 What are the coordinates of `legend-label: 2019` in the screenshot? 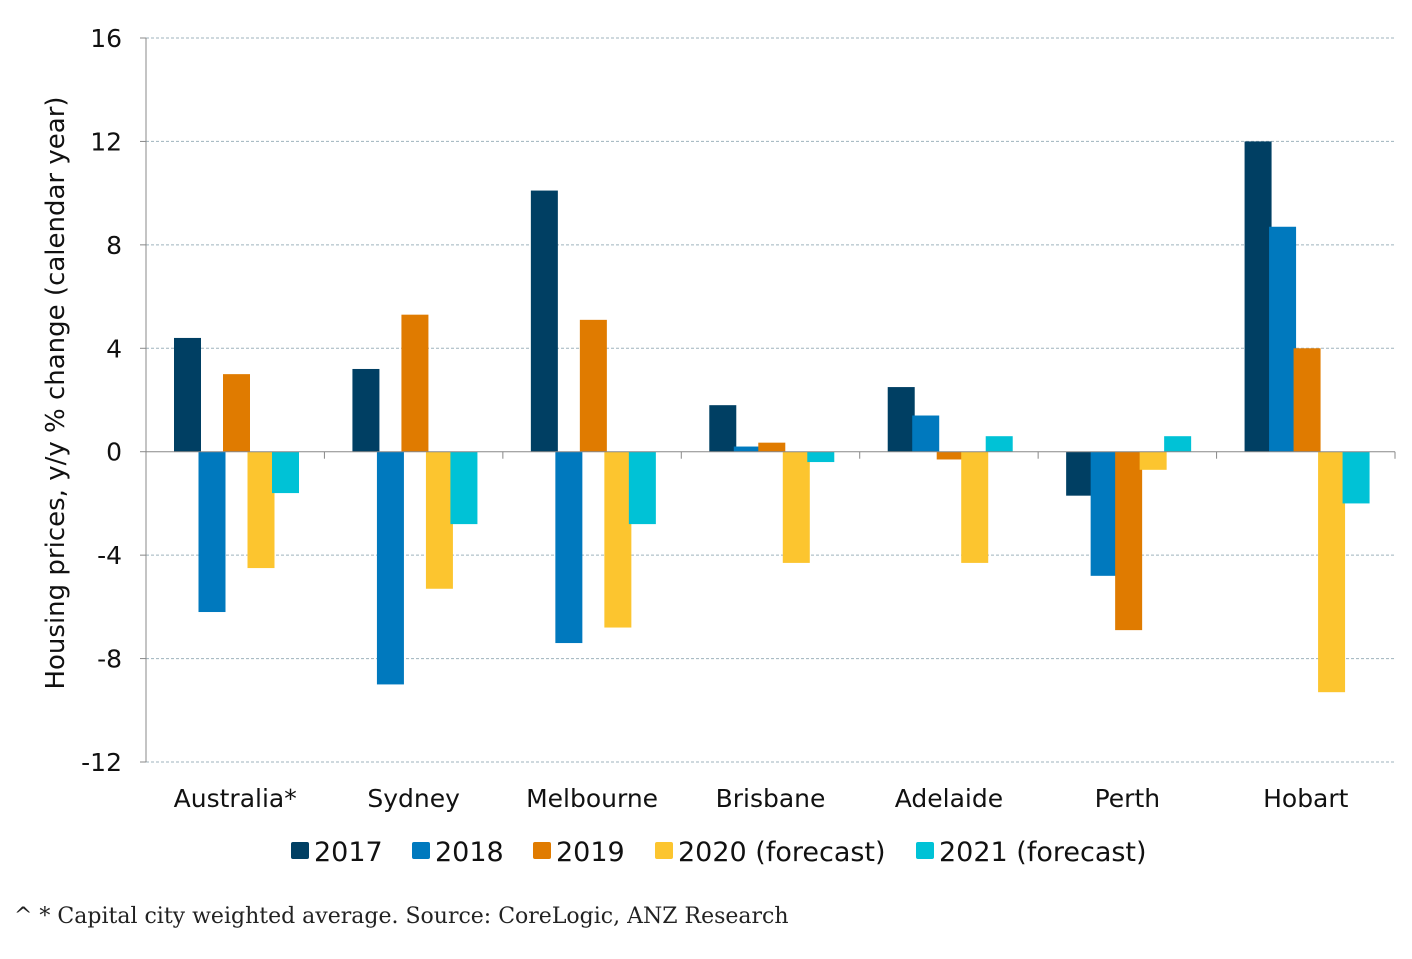 It's located at (590, 852).